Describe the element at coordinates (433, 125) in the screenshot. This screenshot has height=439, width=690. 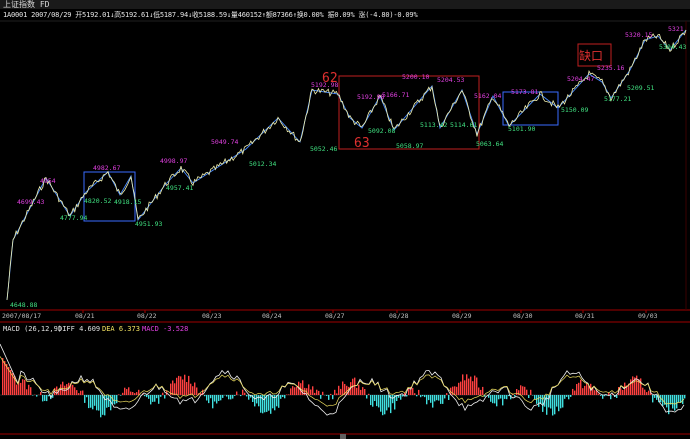
I see `price-annotation-low: 5113.42` at that location.